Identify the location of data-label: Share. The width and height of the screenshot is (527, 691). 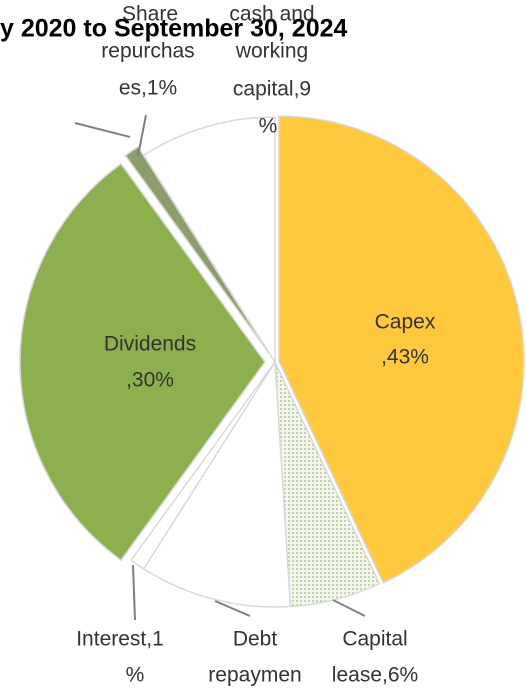
(150, 14).